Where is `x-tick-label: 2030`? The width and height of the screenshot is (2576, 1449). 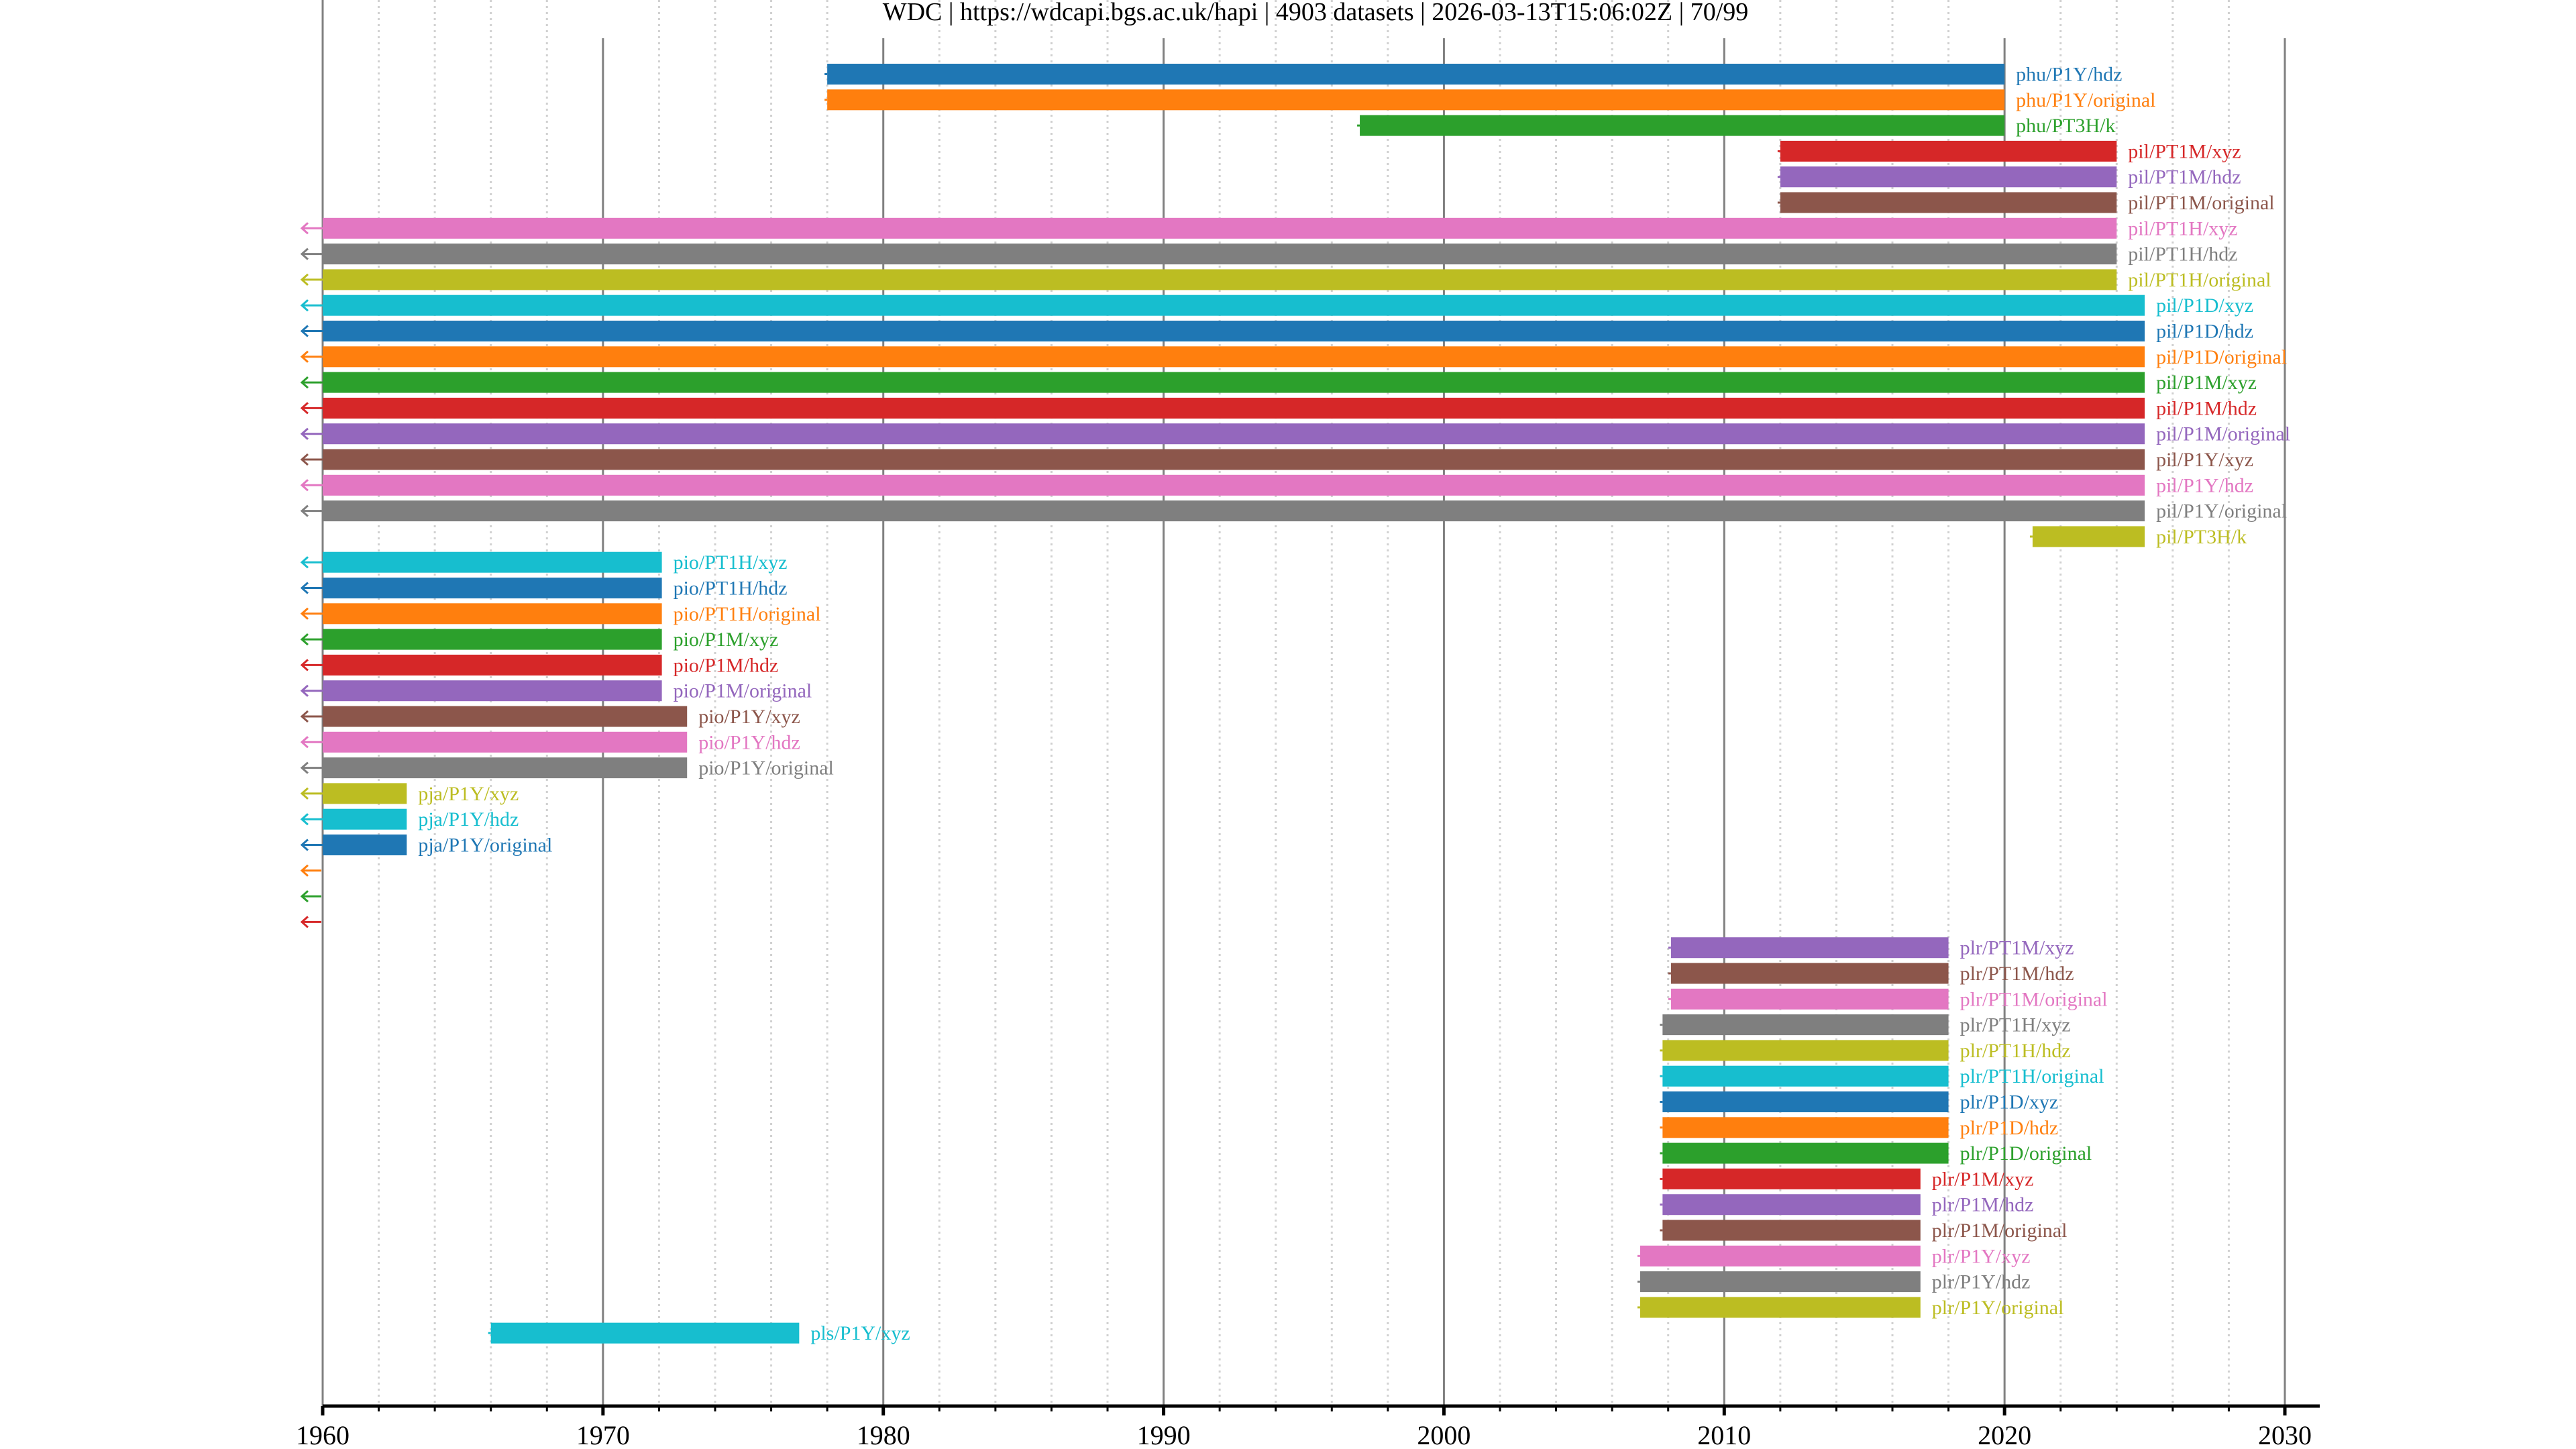
x-tick-label: 2030 is located at coordinates (2285, 1434).